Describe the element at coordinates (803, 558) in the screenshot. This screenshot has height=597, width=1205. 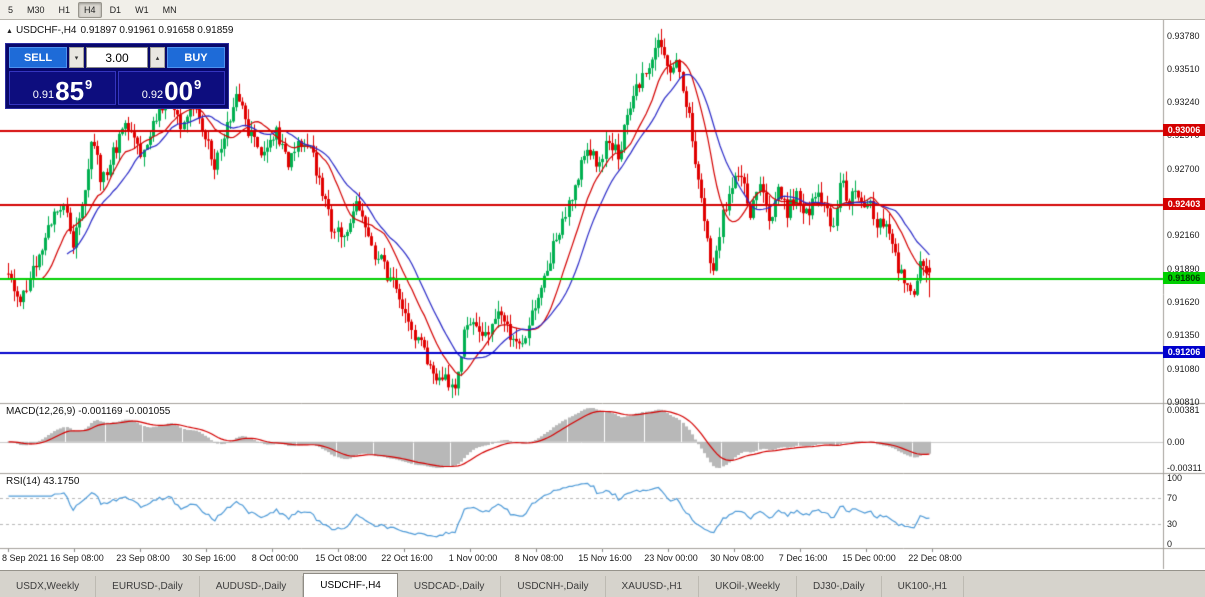
I see `time-axis-label: 7 Dec 16:00` at that location.